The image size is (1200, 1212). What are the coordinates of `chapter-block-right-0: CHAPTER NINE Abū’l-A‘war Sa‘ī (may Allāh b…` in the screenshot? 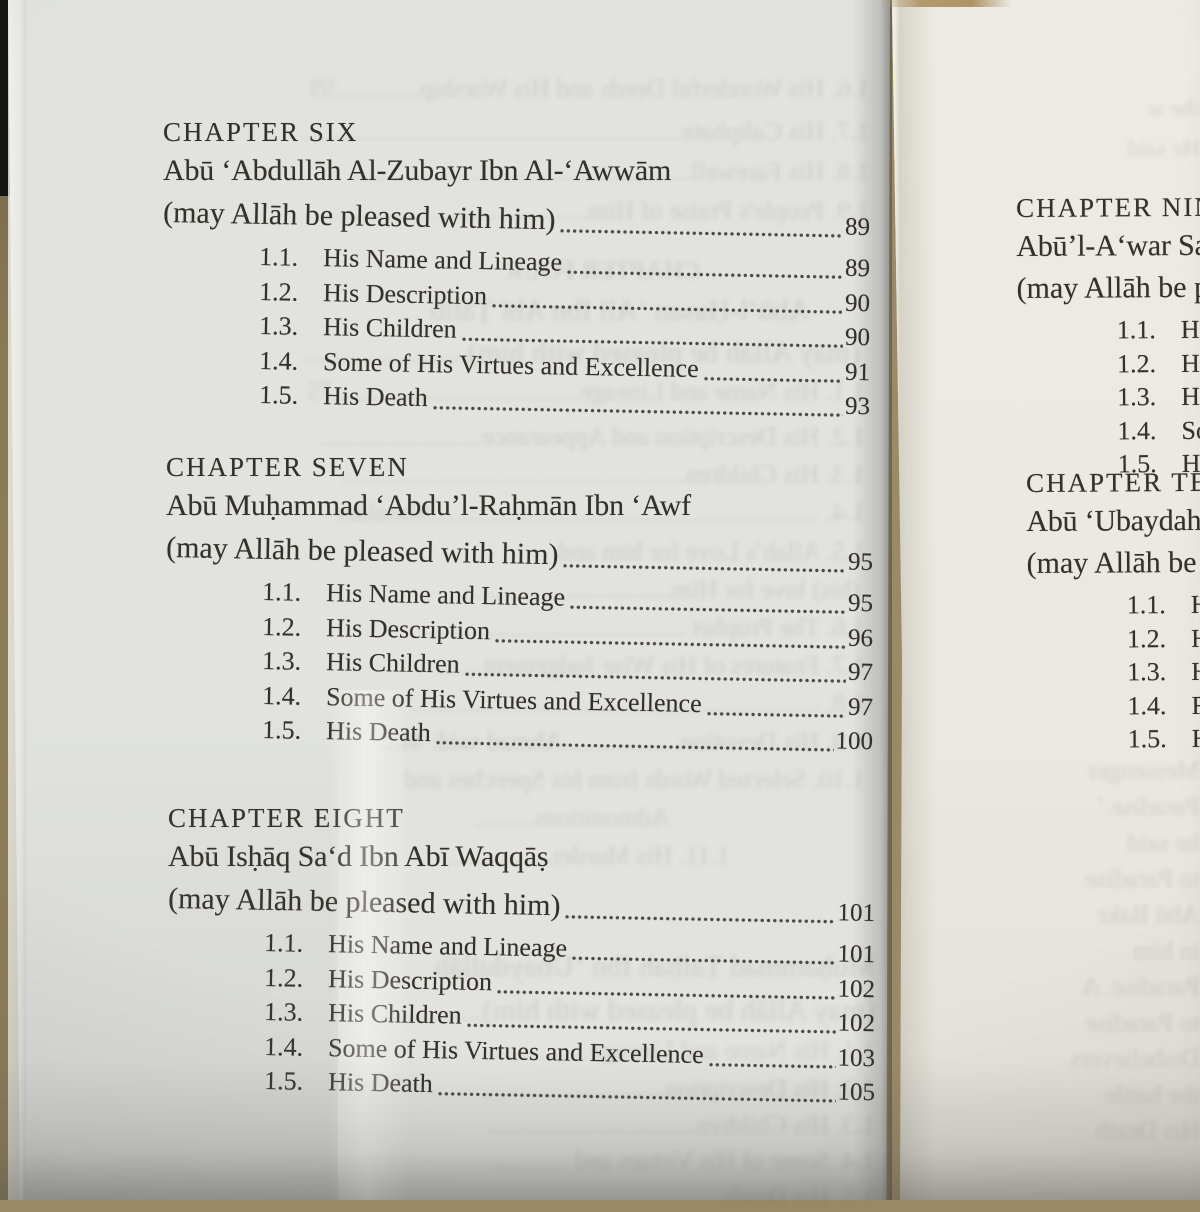 It's located at (1108, 336).